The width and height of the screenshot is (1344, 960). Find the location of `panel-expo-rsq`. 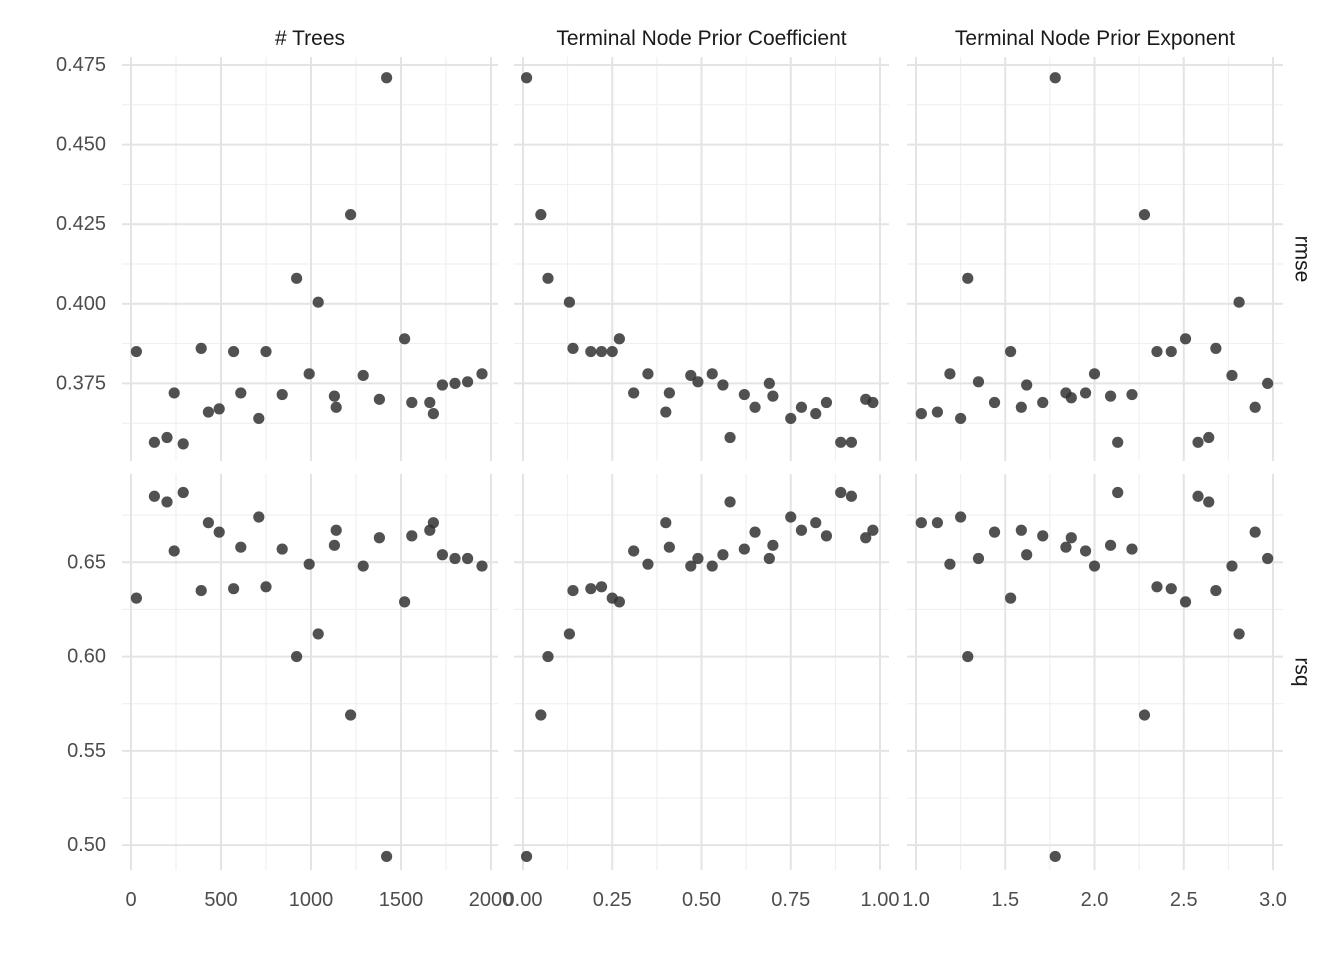

panel-expo-rsq is located at coordinates (1095, 672).